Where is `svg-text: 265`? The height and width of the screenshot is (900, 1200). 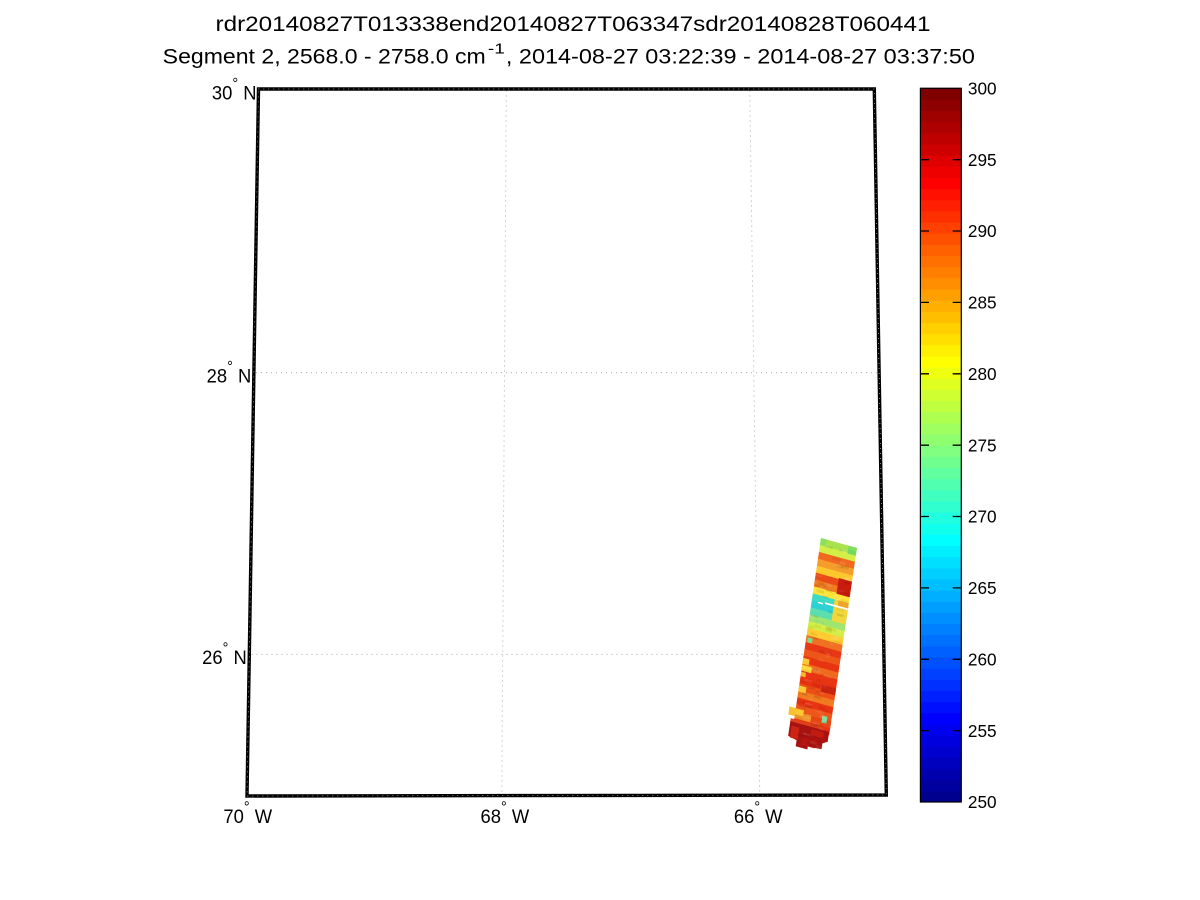
svg-text: 265 is located at coordinates (982, 588).